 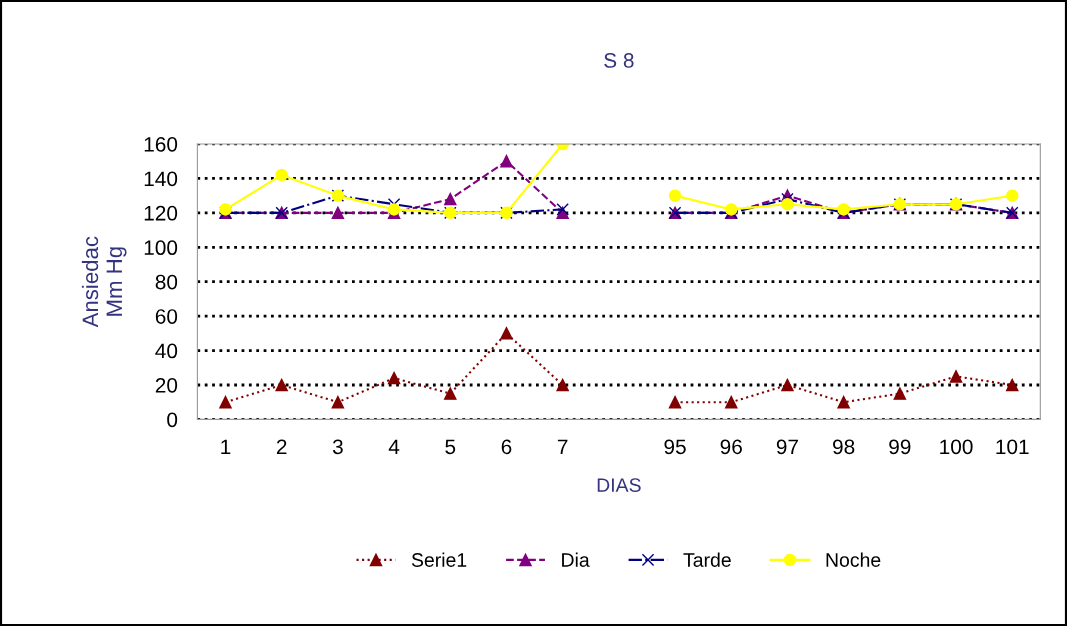 What do you see at coordinates (675, 447) in the screenshot?
I see `x-tick-label: 95` at bounding box center [675, 447].